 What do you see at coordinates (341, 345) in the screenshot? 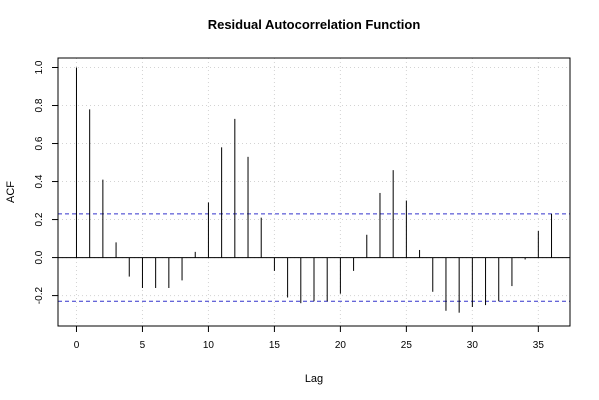
I see `x-tick-label: 20` at bounding box center [341, 345].